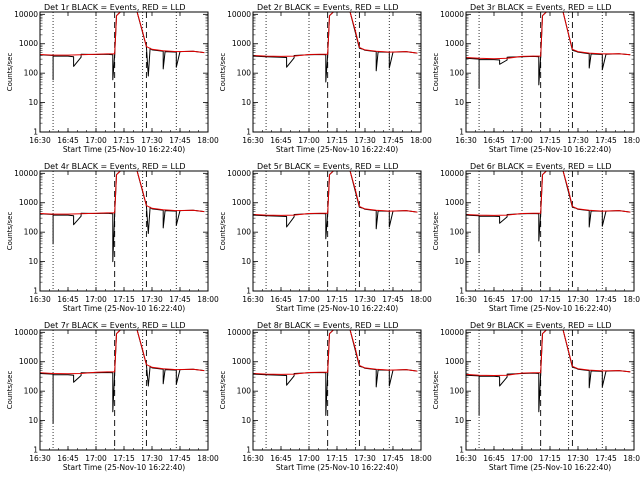  Describe the element at coordinates (115, 166) in the screenshot. I see `chart-title: Det 4r BLACK = Events, RED = LLD` at that location.